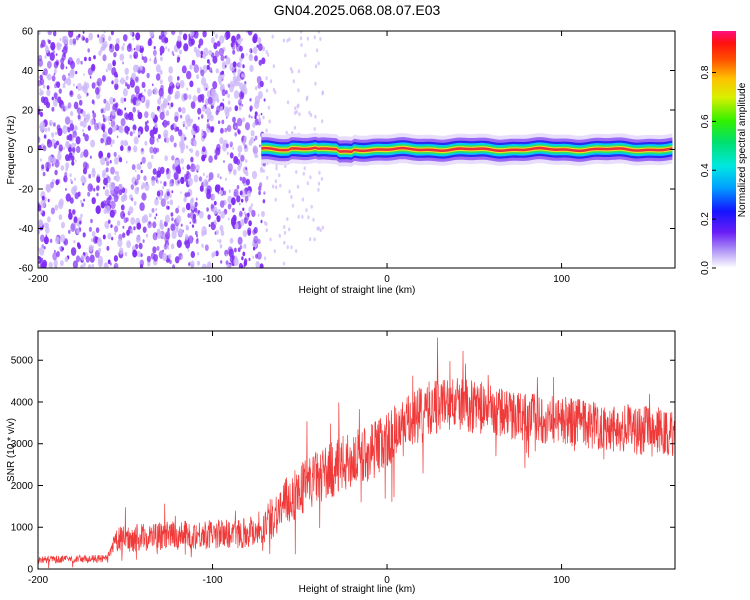 The height and width of the screenshot is (600, 750). What do you see at coordinates (26, 229) in the screenshot?
I see `spectrogram-y-tick-label: -40` at bounding box center [26, 229].